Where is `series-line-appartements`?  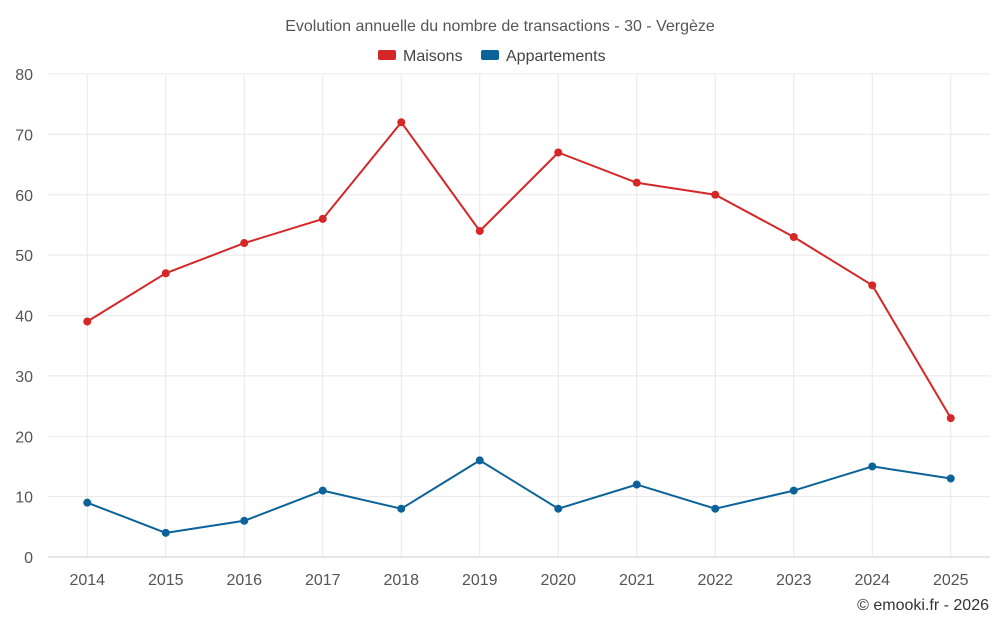
series-line-appartements is located at coordinates (518, 496).